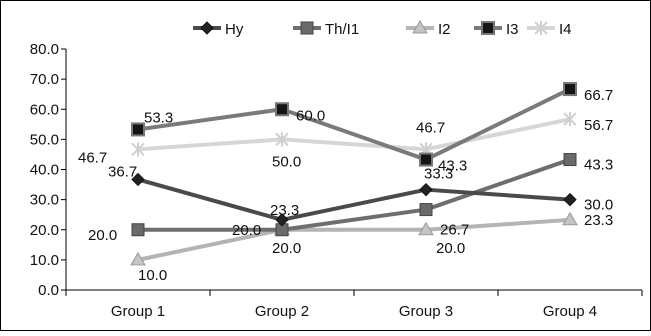 This screenshot has width=651, height=336. What do you see at coordinates (44, 200) in the screenshot?
I see `y-tick-label: 30.0` at bounding box center [44, 200].